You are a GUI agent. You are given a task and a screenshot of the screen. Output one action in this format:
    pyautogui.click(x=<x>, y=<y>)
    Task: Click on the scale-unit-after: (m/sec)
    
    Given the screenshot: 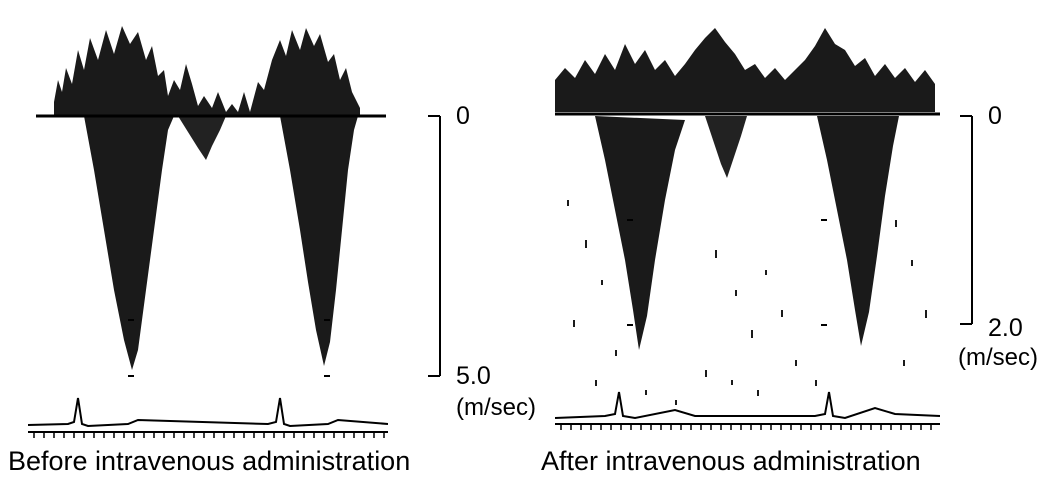 What is the action you would take?
    pyautogui.click(x=998, y=357)
    